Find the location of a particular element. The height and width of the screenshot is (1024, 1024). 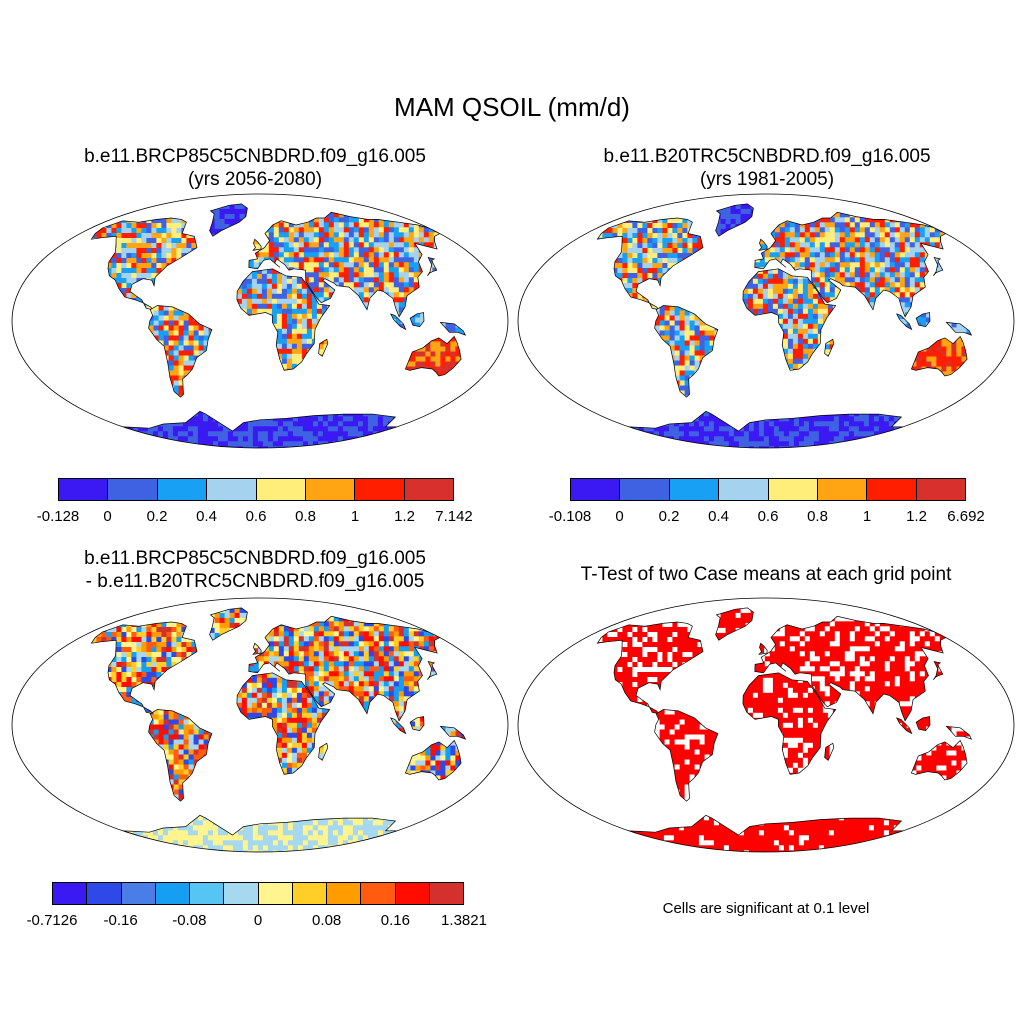

panel4-world-map is located at coordinates (766, 725).